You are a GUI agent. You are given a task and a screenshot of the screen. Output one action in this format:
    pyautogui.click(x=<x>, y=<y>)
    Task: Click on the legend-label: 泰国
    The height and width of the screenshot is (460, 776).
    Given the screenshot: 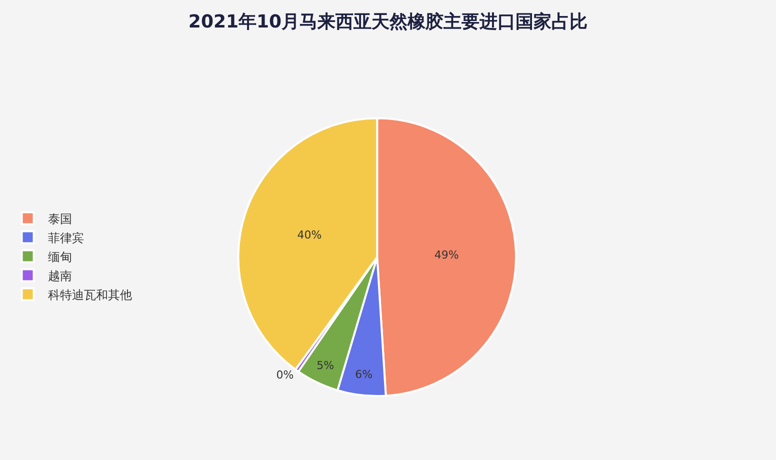 What is the action you would take?
    pyautogui.click(x=60, y=219)
    